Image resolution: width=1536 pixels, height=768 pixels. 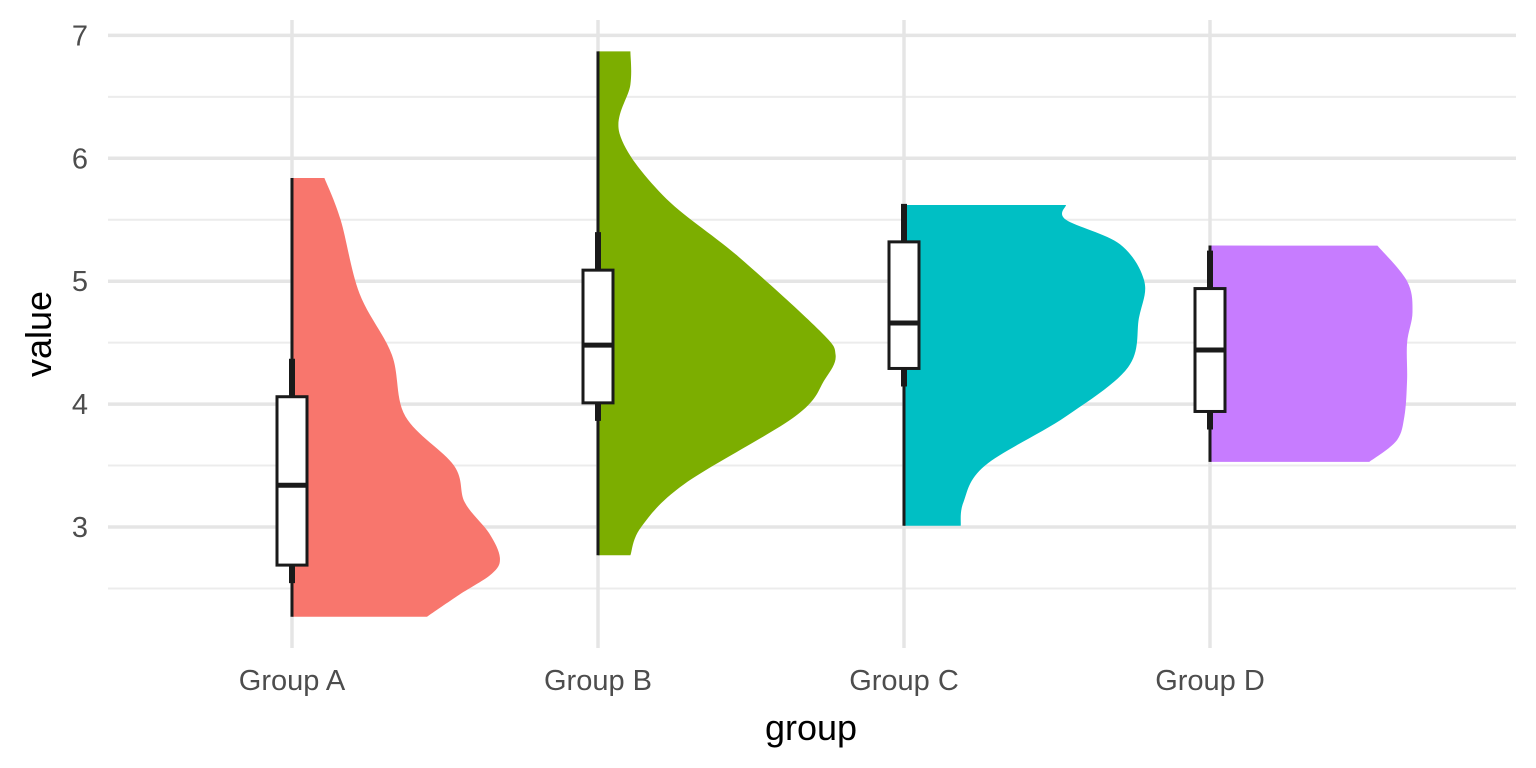 I want to click on box-group-c, so click(x=904, y=305).